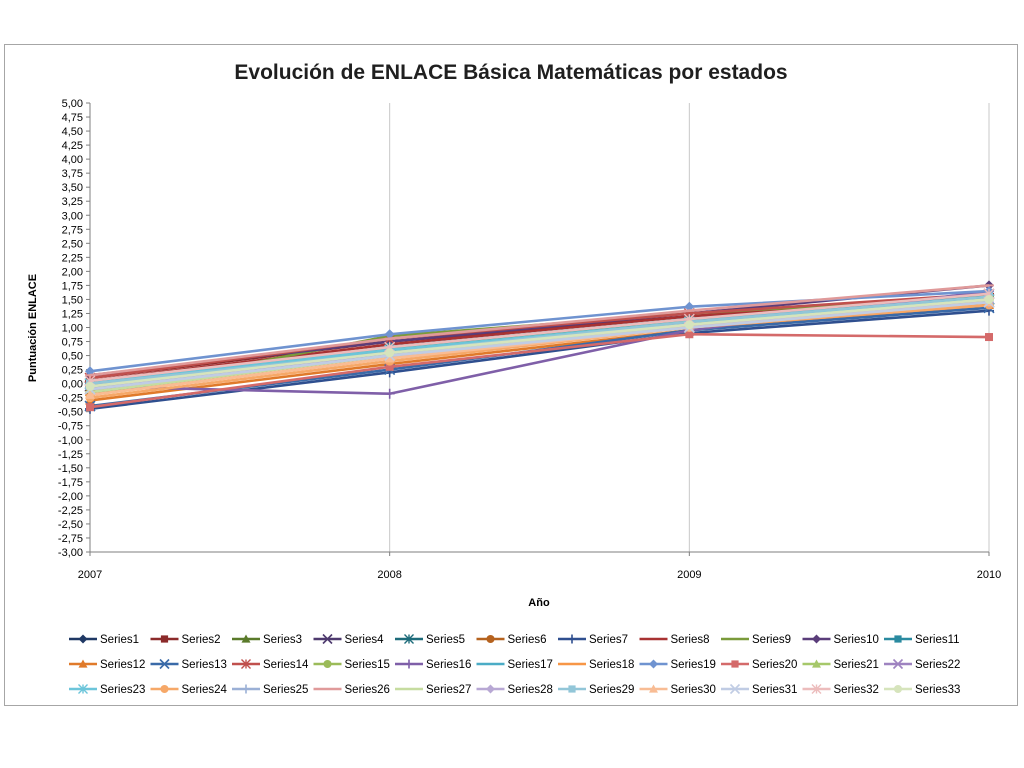 The height and width of the screenshot is (768, 1024). I want to click on legend-item: Series8, so click(674, 640).